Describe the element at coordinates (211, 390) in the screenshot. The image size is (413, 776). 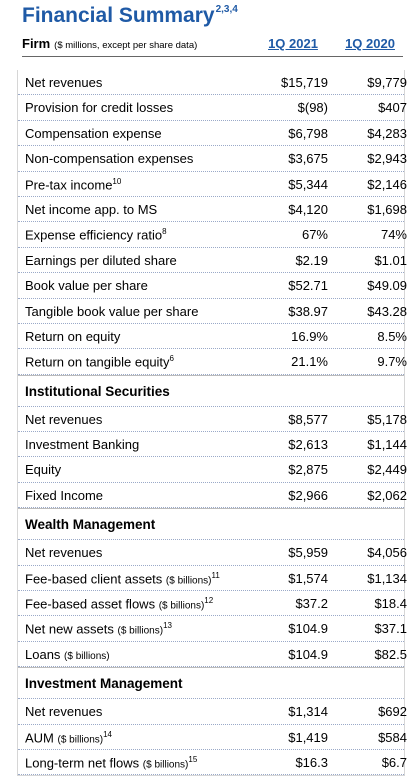
I see `section-header: Institutional Securities` at that location.